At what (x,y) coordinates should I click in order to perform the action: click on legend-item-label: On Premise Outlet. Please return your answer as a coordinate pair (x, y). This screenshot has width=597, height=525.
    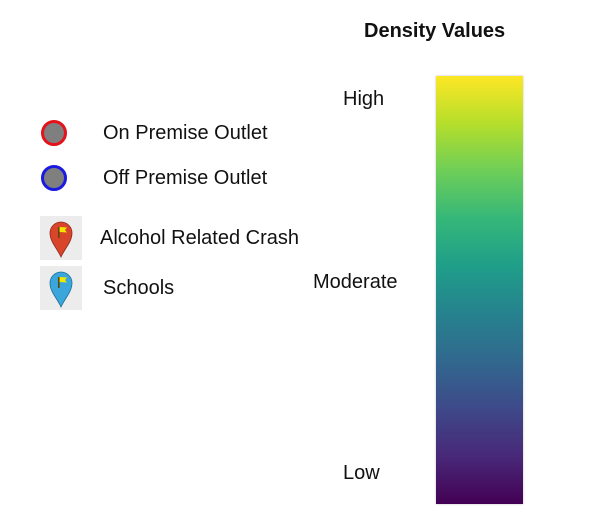
    Looking at the image, I should click on (185, 132).